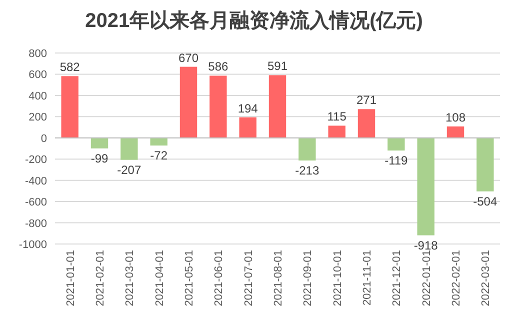 The width and height of the screenshot is (508, 326). What do you see at coordinates (366, 100) in the screenshot?
I see `data-label: 271` at bounding box center [366, 100].